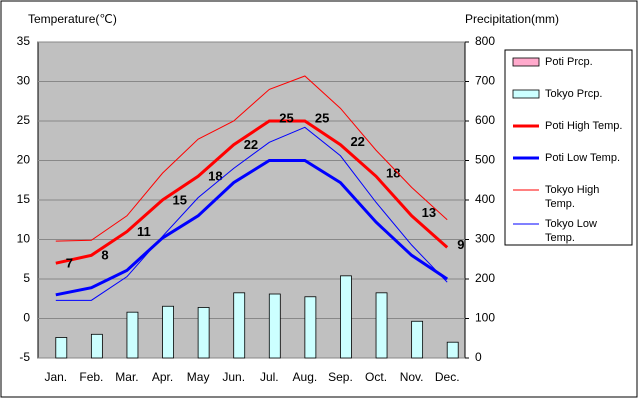  Describe the element at coordinates (26, 318) in the screenshot. I see `y-tick-label: 0` at that location.